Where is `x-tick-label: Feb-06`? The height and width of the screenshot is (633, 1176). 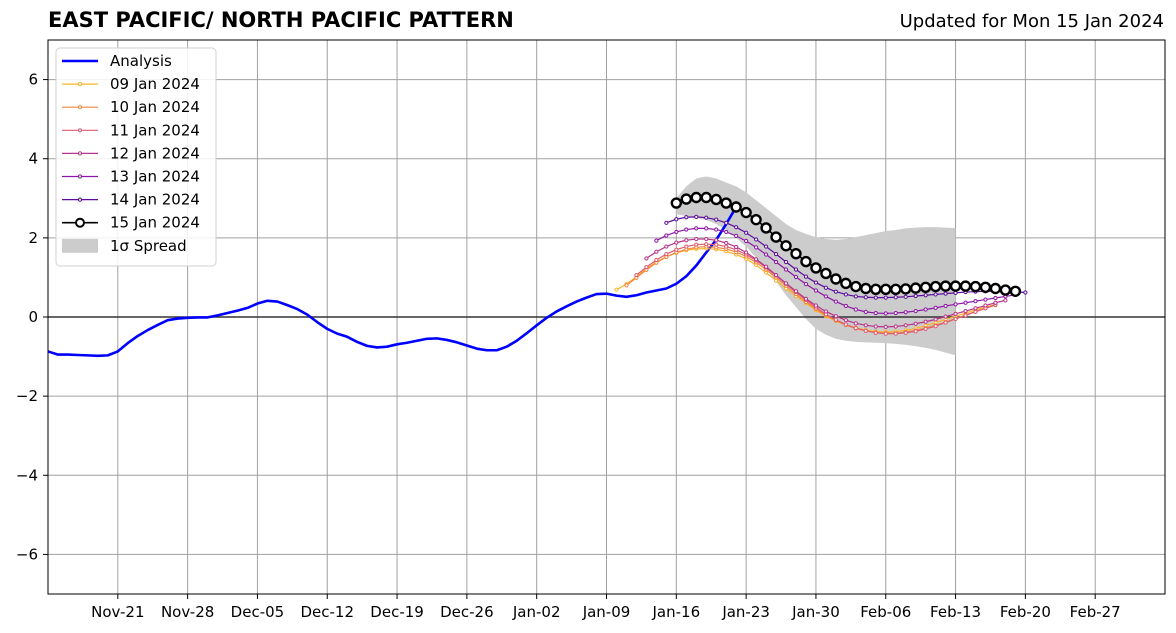 x-tick-label: Feb-06 is located at coordinates (885, 612).